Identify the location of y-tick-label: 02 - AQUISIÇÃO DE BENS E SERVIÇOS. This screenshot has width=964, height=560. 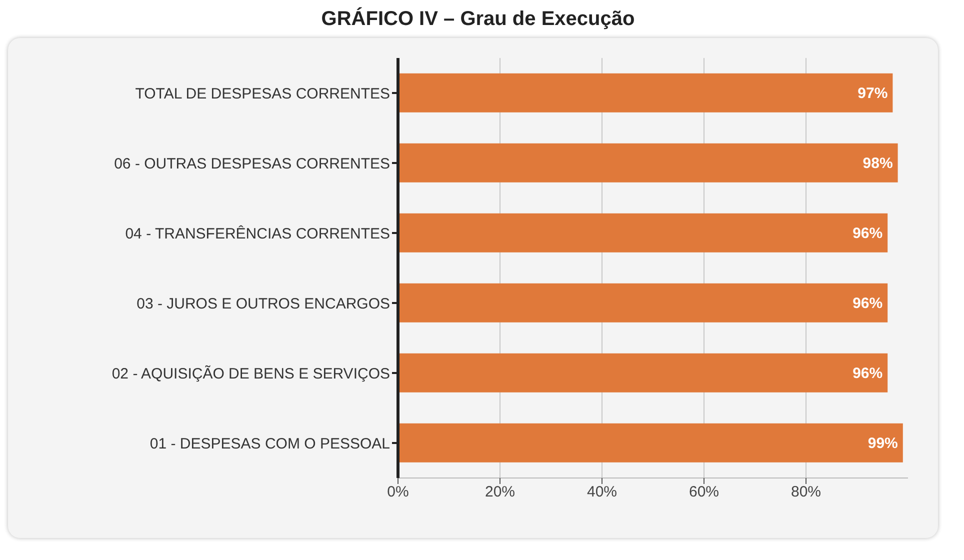
(251, 373).